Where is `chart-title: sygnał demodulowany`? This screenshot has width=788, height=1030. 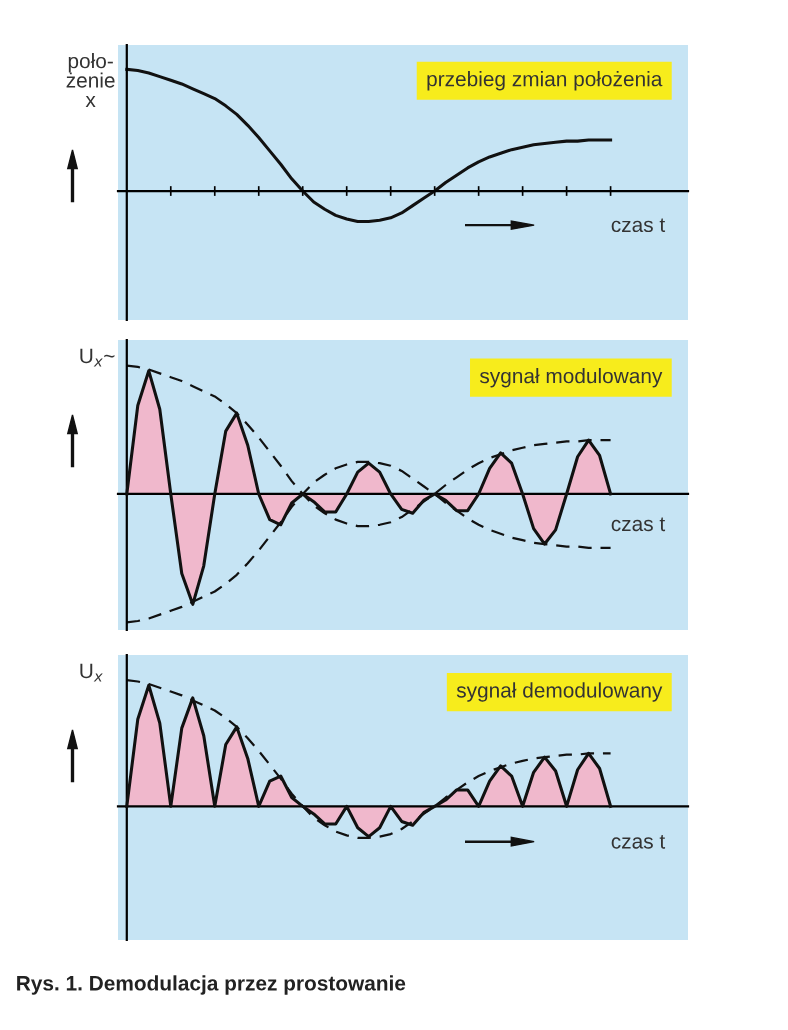
chart-title: sygnał demodulowany is located at coordinates (559, 692).